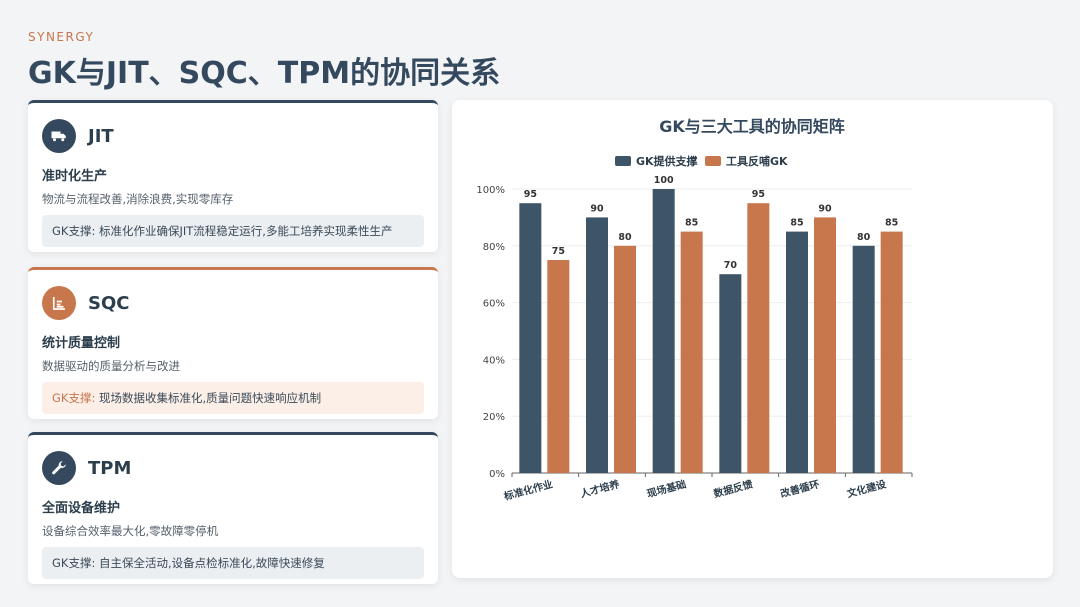 The height and width of the screenshot is (607, 1080). I want to click on eyebrow-label: SYNERGY, so click(61, 37).